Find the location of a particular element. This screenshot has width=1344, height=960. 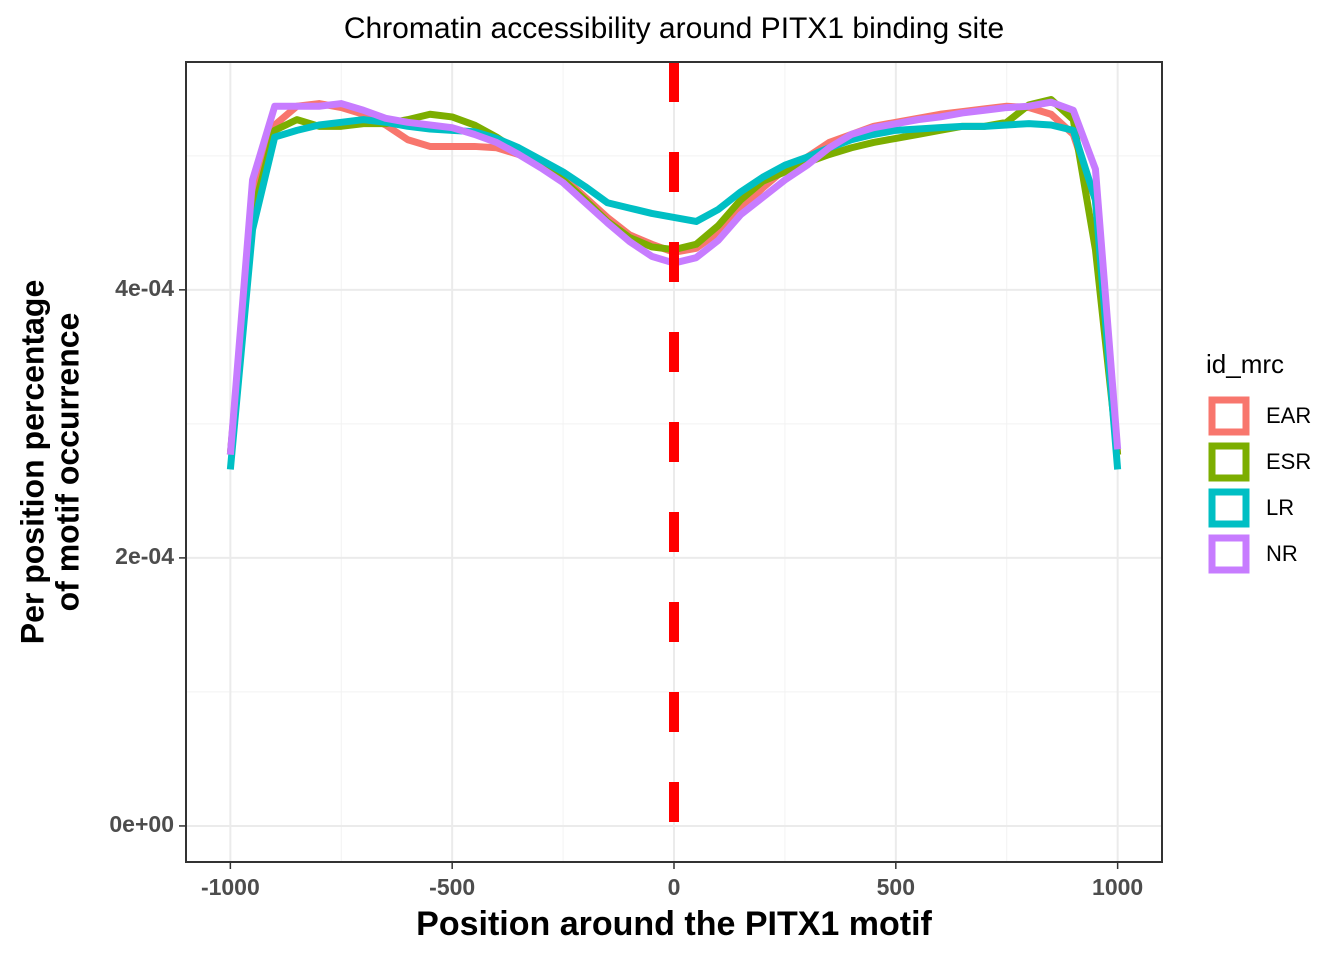

legend-label: NR is located at coordinates (1282, 553).